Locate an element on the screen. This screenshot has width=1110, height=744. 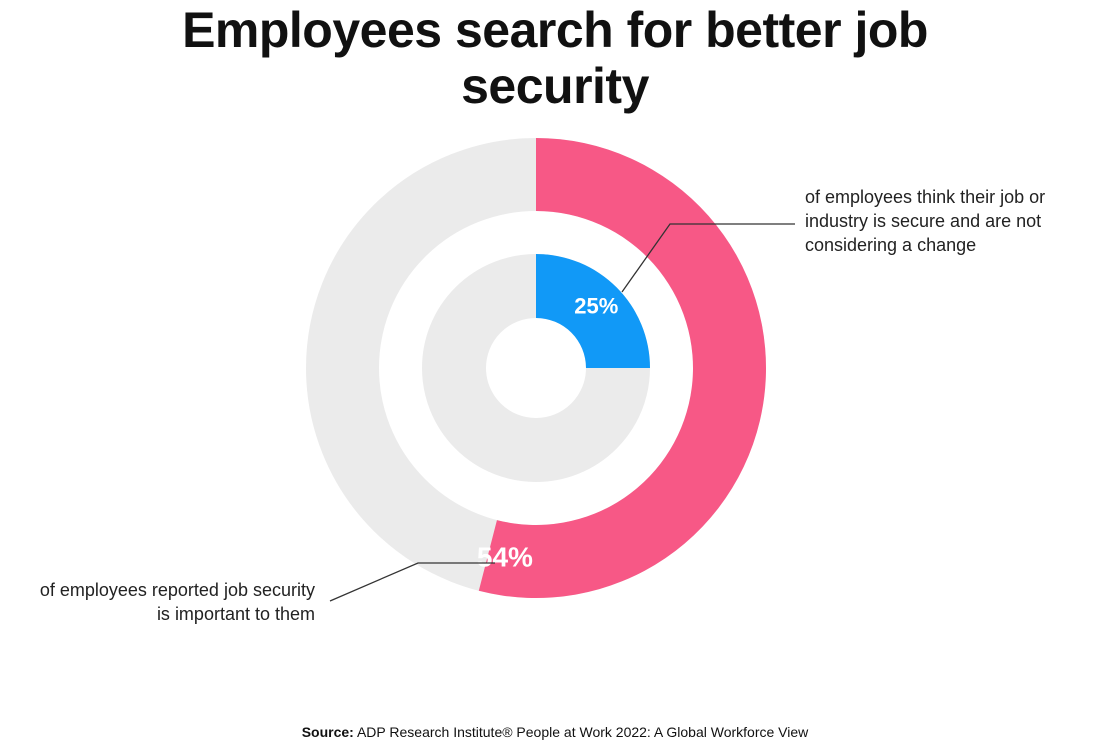
value-label: 25% is located at coordinates (596, 306).